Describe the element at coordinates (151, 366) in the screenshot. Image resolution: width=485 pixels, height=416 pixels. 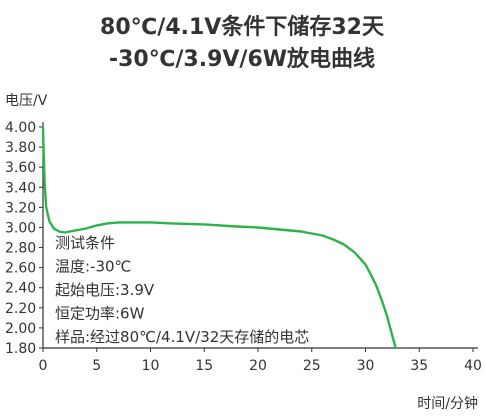
I see `x-tick-label: 10` at that location.